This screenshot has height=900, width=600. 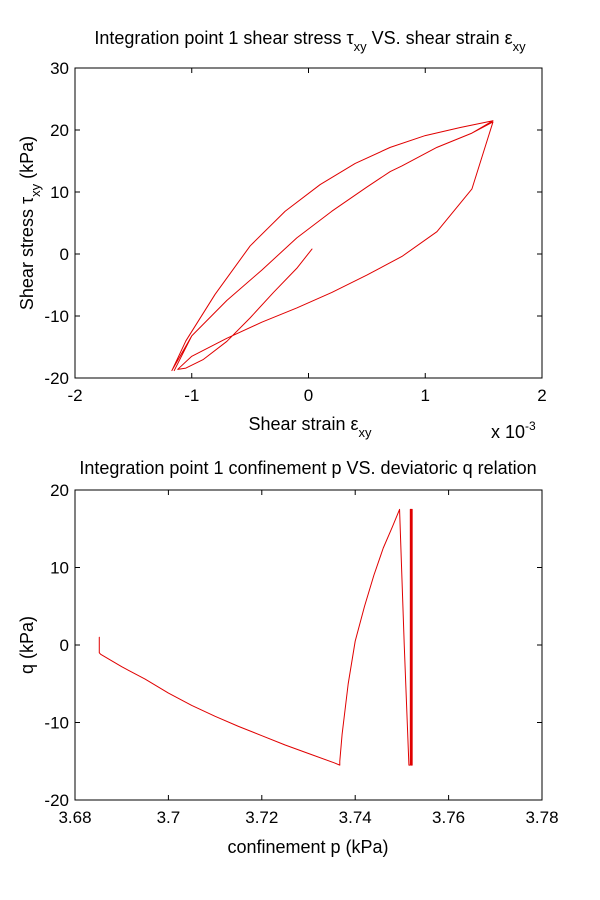 What do you see at coordinates (261, 817) in the screenshot?
I see `chart-2-x-tick-label: 3.72` at bounding box center [261, 817].